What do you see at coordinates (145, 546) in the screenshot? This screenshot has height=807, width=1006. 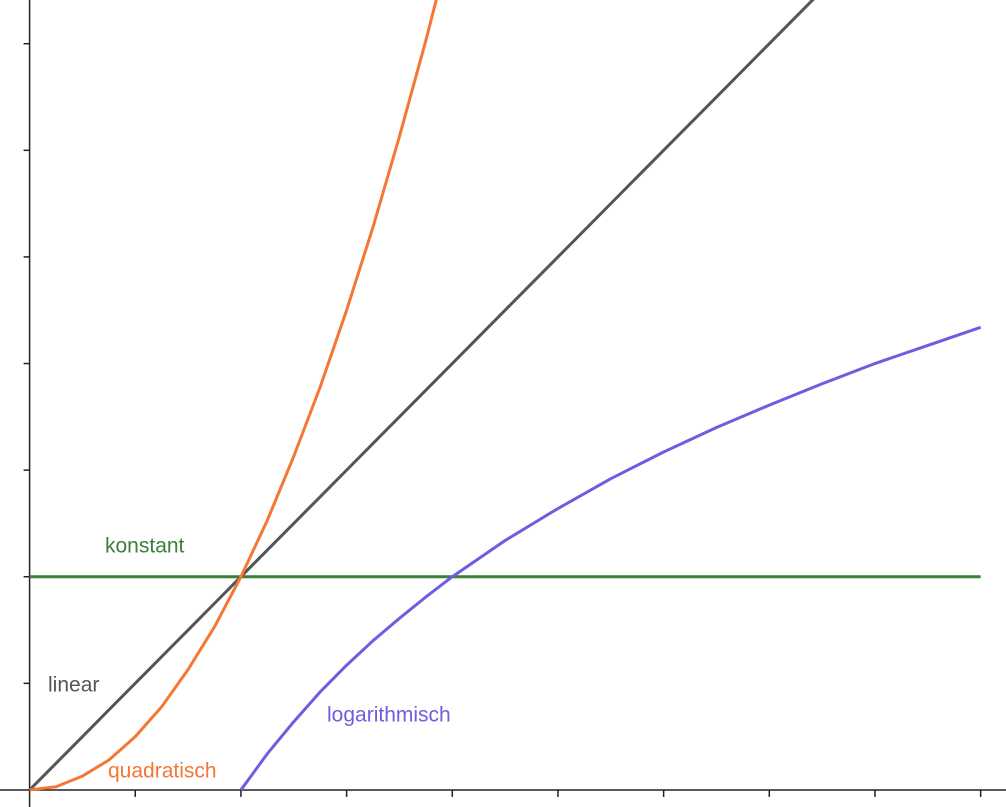 I see `series-label: konstant` at bounding box center [145, 546].